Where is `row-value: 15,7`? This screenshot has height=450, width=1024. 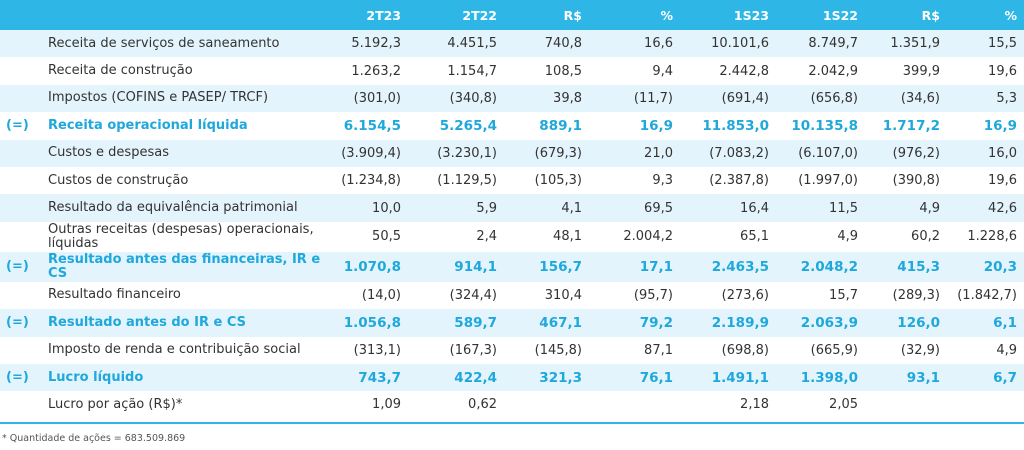 row-value: 15,7 is located at coordinates (843, 295).